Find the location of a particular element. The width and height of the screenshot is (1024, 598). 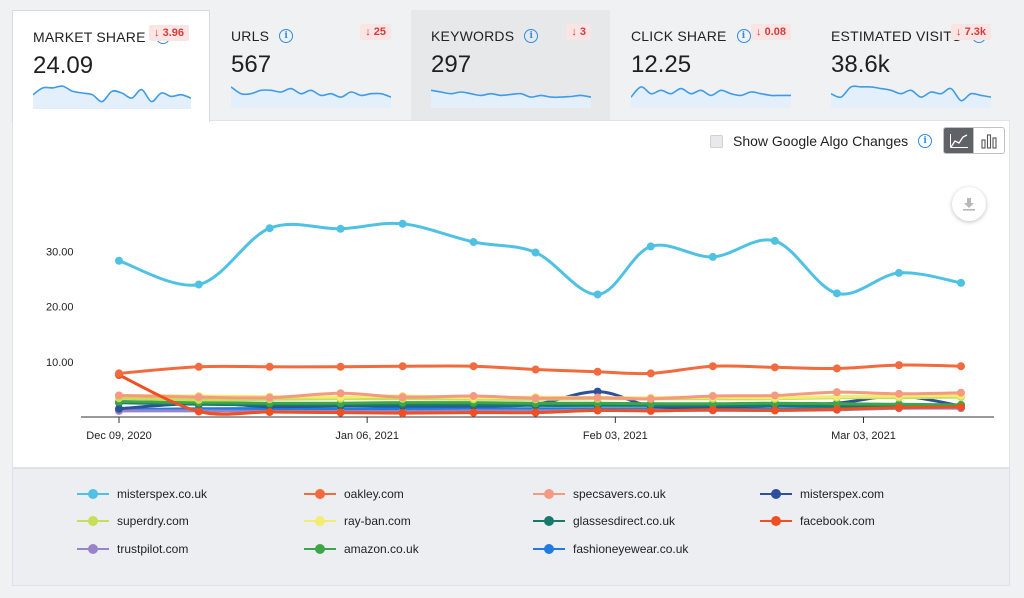

tab-title-text: ESTIMATED VISITS is located at coordinates (896, 36).